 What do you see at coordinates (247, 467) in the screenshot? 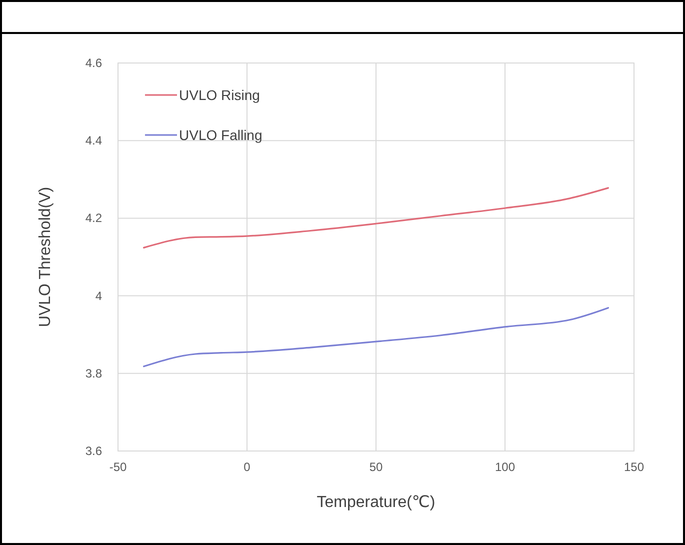
I see `x-tick-label: 0` at bounding box center [247, 467].